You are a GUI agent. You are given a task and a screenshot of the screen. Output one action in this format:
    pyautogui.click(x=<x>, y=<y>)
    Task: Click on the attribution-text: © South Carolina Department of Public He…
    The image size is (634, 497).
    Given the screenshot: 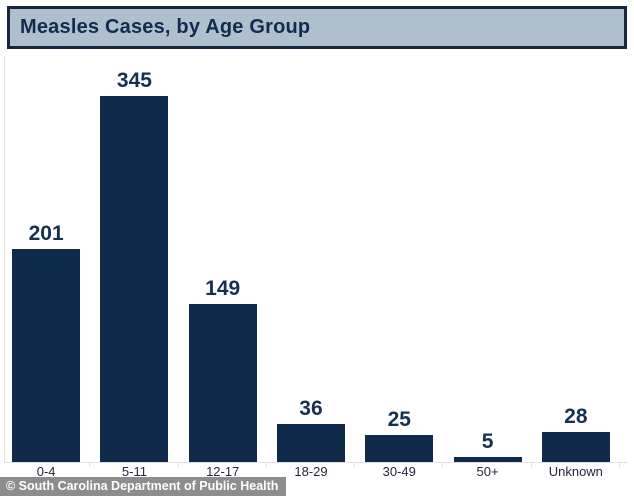 What is the action you would take?
    pyautogui.click(x=142, y=486)
    